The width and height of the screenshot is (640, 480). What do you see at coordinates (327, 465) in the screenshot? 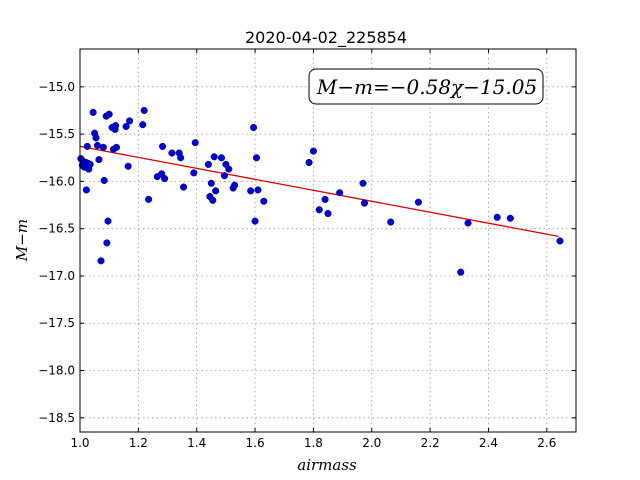
I see `x-axis-label: airmass` at bounding box center [327, 465].